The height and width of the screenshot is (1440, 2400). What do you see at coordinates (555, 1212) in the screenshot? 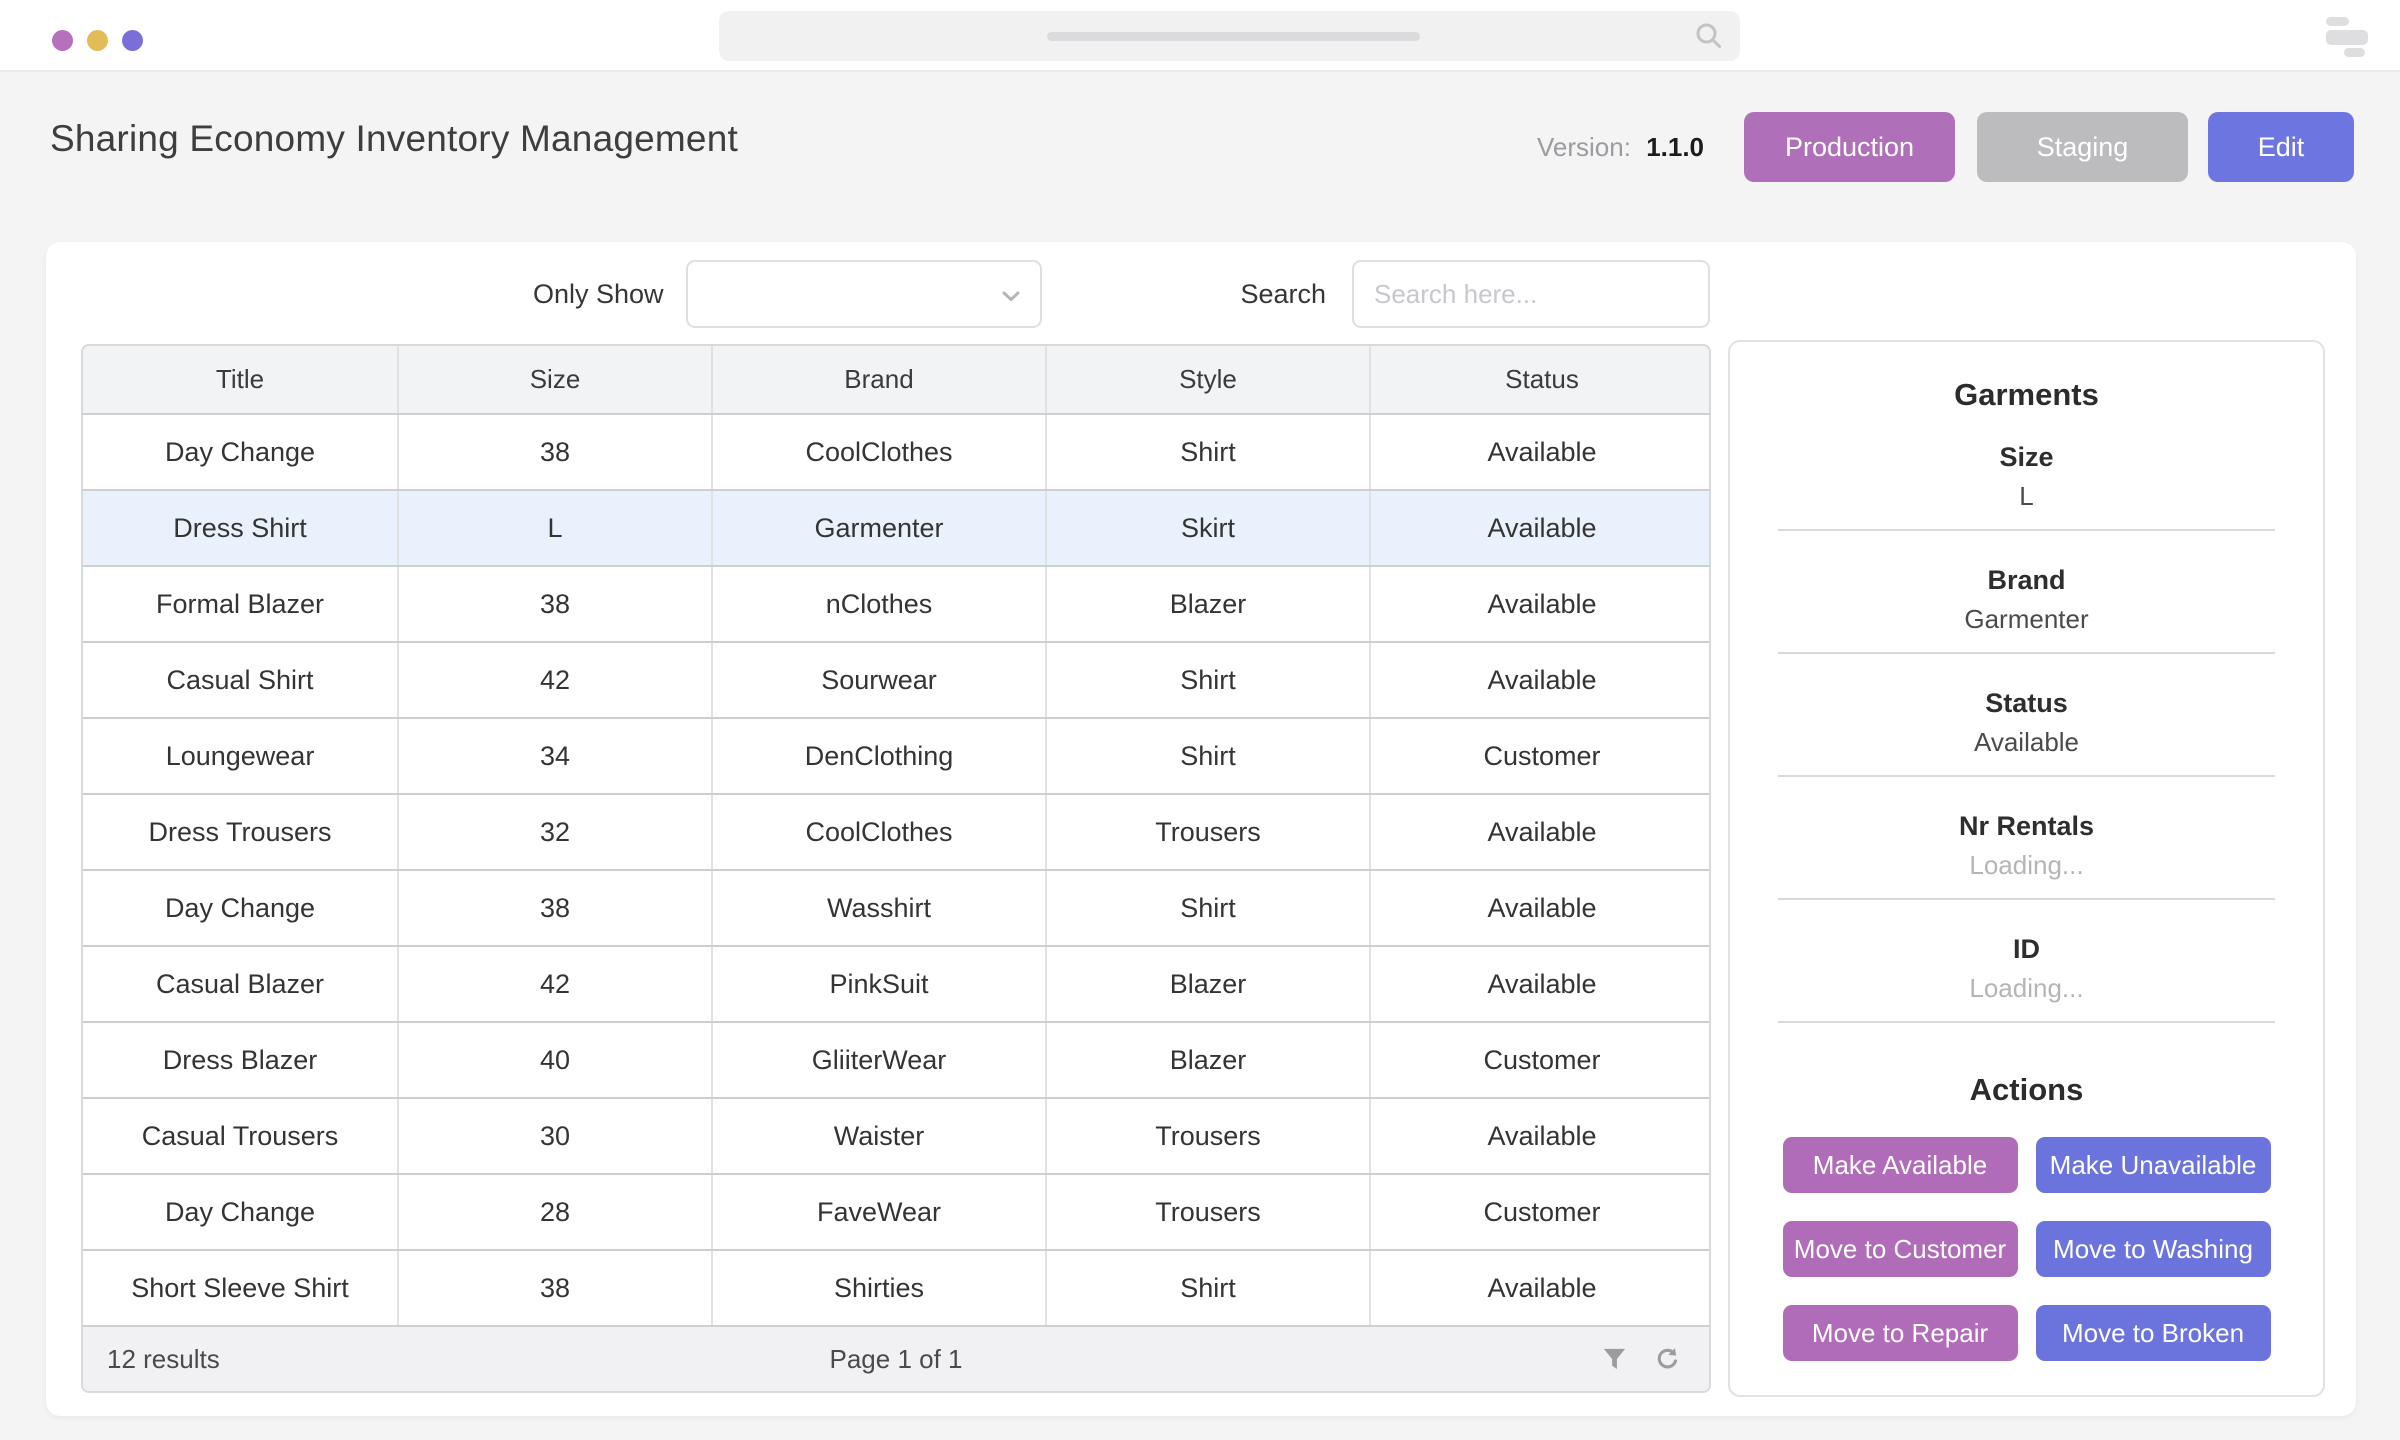
I see `cell-size: 28` at bounding box center [555, 1212].